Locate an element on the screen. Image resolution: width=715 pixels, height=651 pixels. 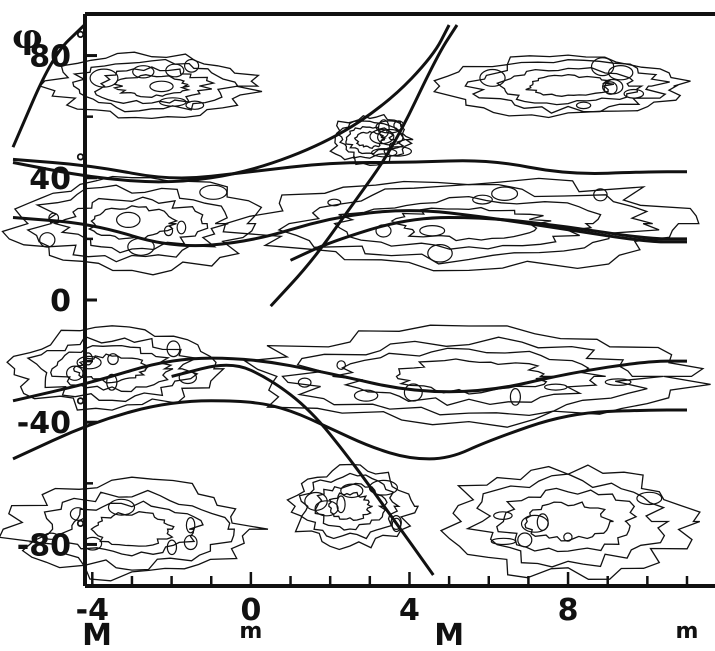
x-tick-label: 8 is located at coordinates (568, 610).